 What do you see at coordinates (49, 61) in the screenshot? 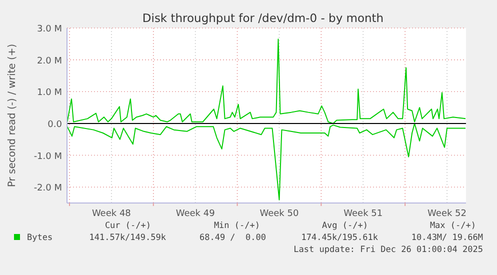
I see `y-tick-label: 2.0 M` at bounding box center [49, 61].